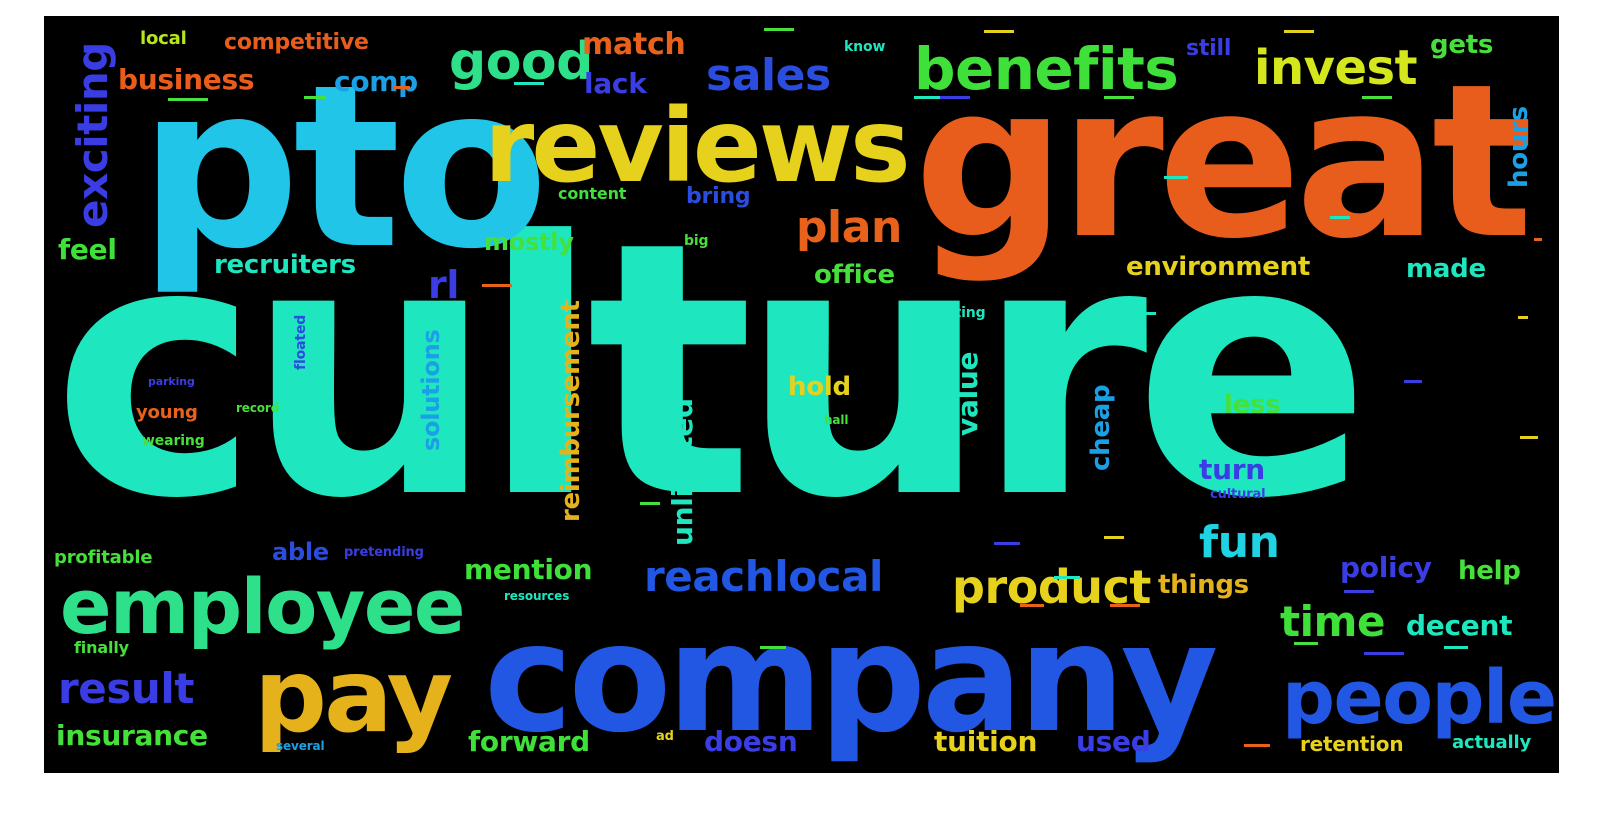  What do you see at coordinates (718, 196) in the screenshot?
I see `word-bring: bring` at bounding box center [718, 196].